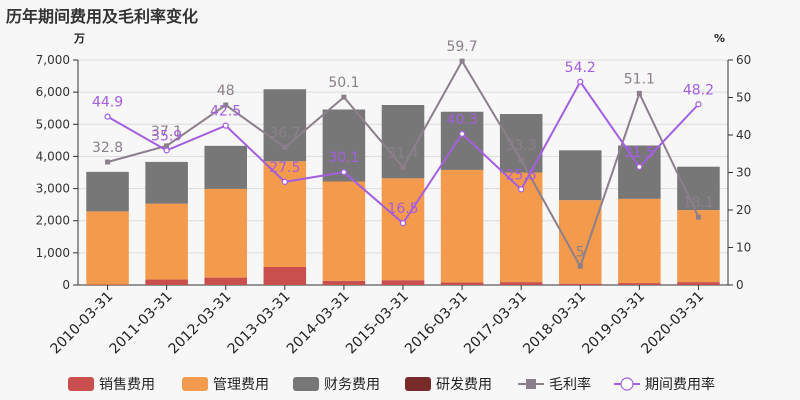 Image resolution: width=800 pixels, height=400 pixels. Describe the element at coordinates (166, 132) in the screenshot. I see `data-label: 37.1` at that location.